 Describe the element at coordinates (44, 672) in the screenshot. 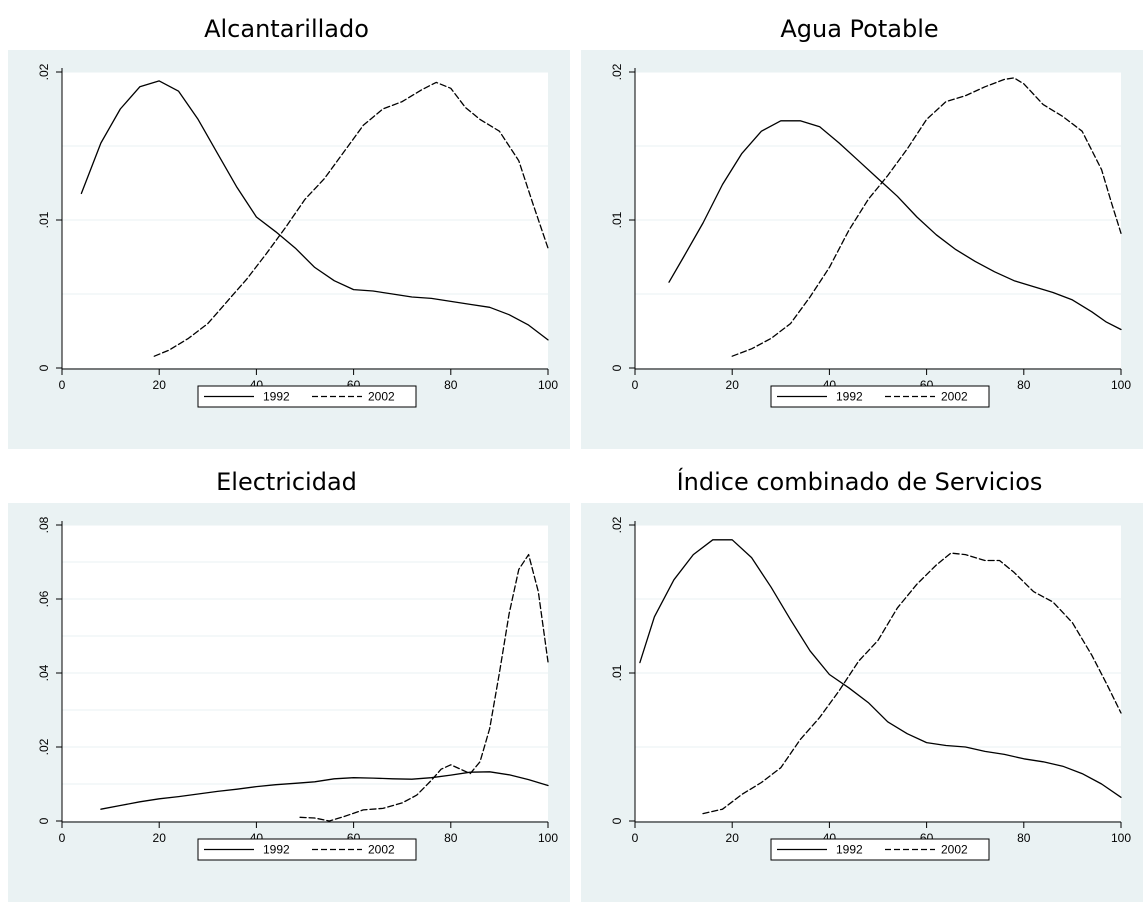

I see `y-tick-label: .04` at that location.